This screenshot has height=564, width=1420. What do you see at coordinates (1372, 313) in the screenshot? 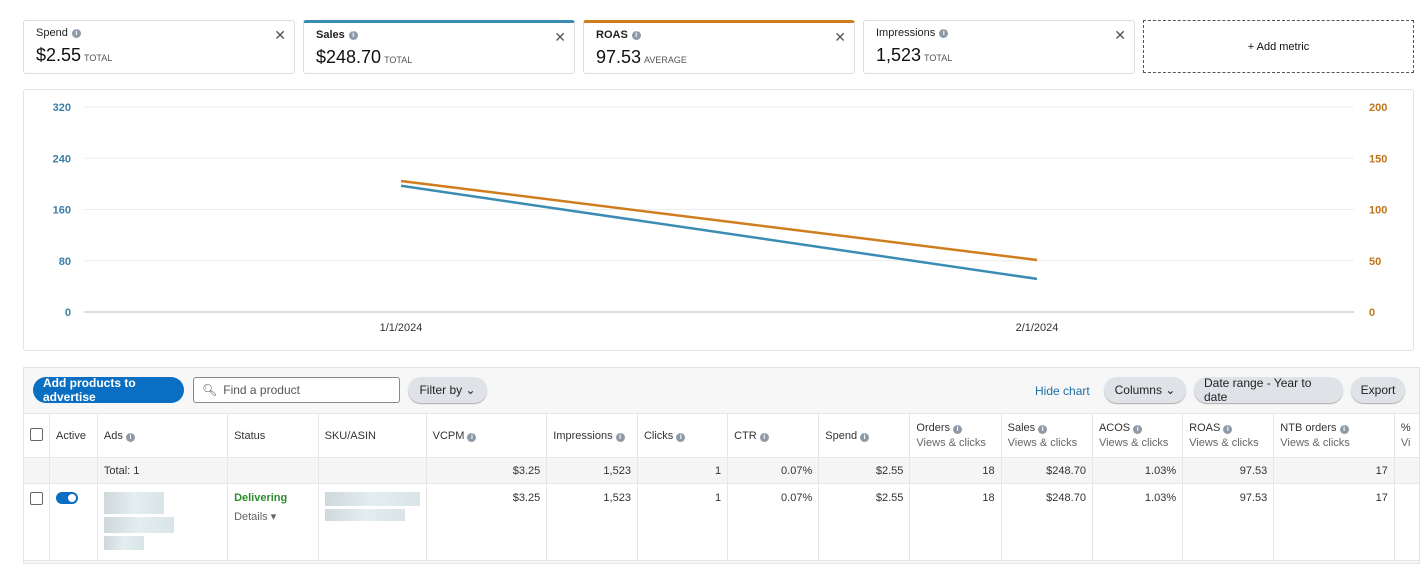
I see `y-right-tick: 0` at bounding box center [1372, 313].